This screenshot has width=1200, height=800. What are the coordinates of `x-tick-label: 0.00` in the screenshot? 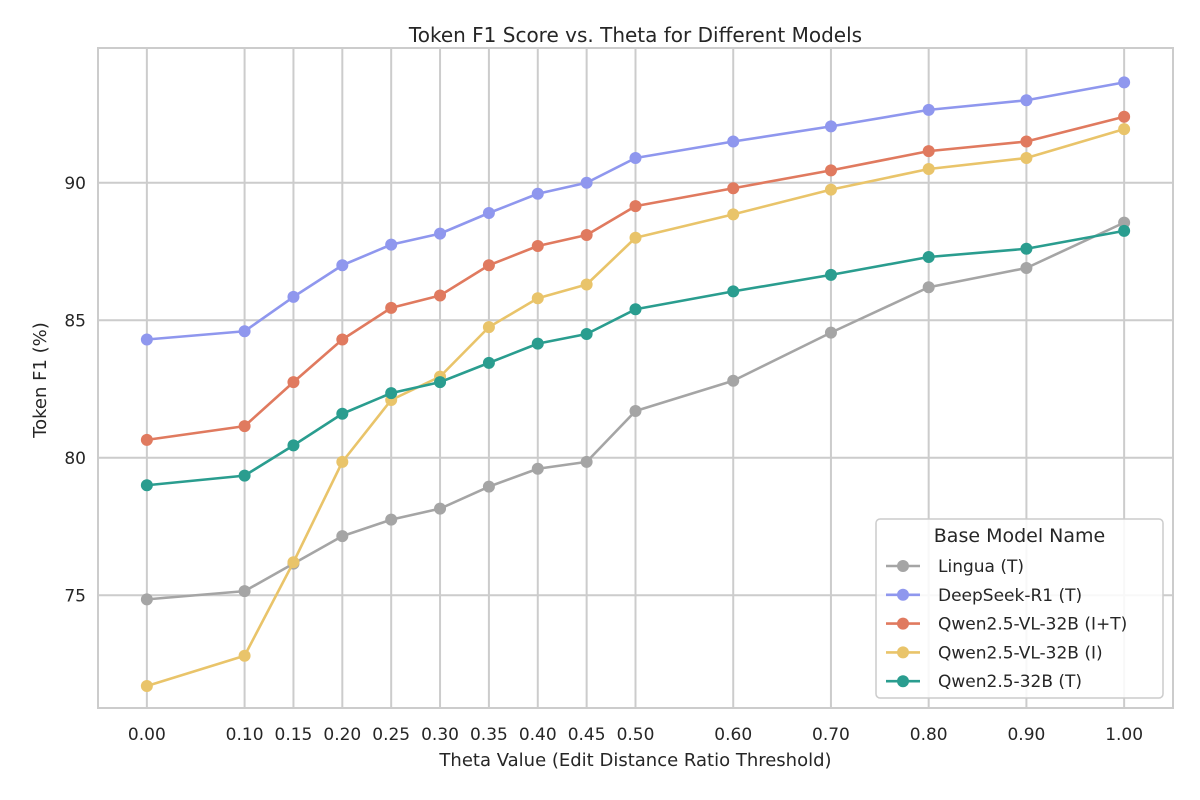 It's located at (147, 735).